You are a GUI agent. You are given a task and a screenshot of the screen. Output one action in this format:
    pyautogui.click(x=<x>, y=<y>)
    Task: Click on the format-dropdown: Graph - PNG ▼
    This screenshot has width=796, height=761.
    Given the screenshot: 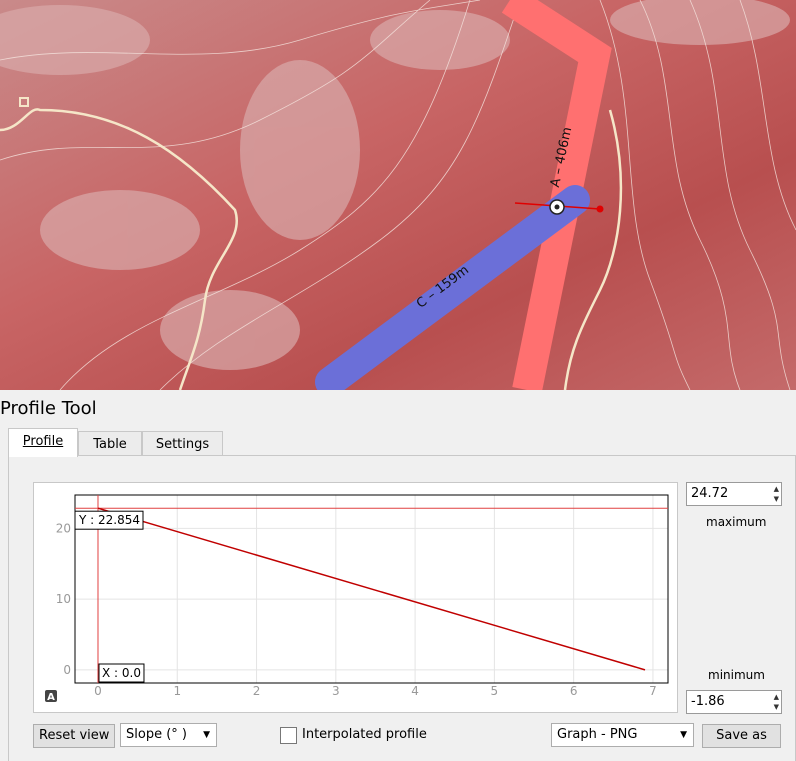 What is the action you would take?
    pyautogui.click(x=622, y=735)
    